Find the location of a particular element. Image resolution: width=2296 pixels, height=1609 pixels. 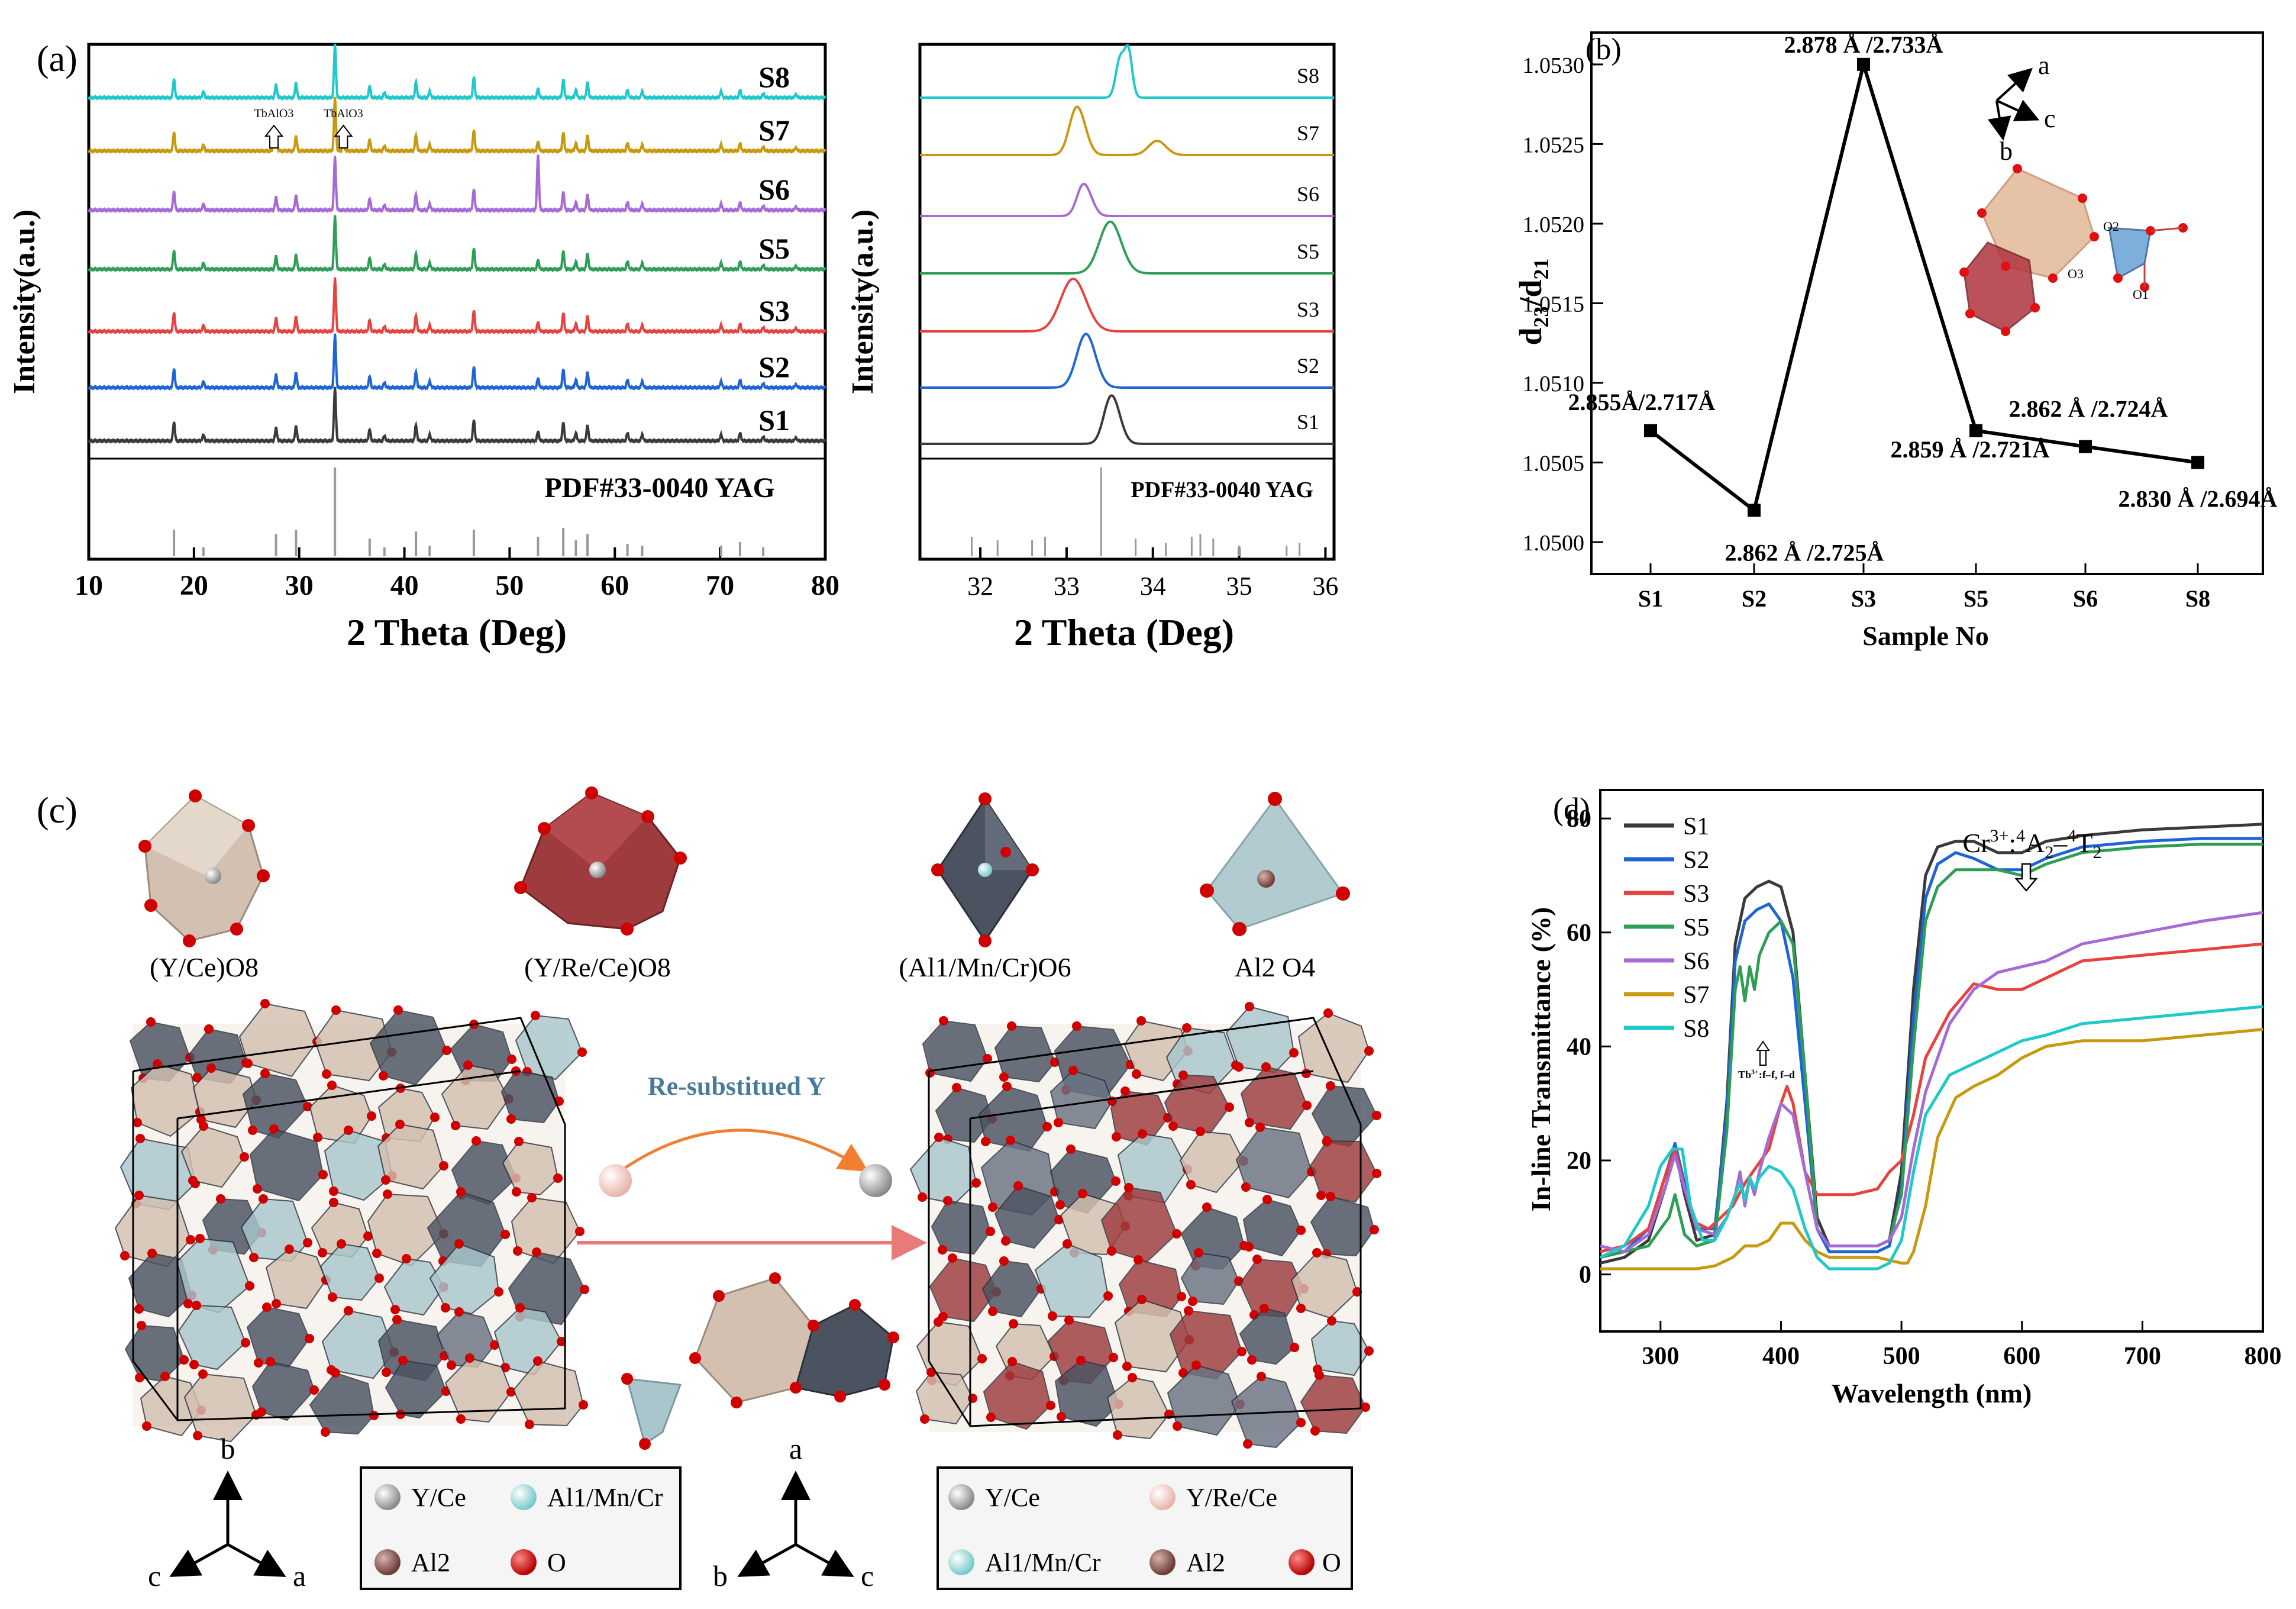

panel-d-label: (d) is located at coordinates (1571, 809).